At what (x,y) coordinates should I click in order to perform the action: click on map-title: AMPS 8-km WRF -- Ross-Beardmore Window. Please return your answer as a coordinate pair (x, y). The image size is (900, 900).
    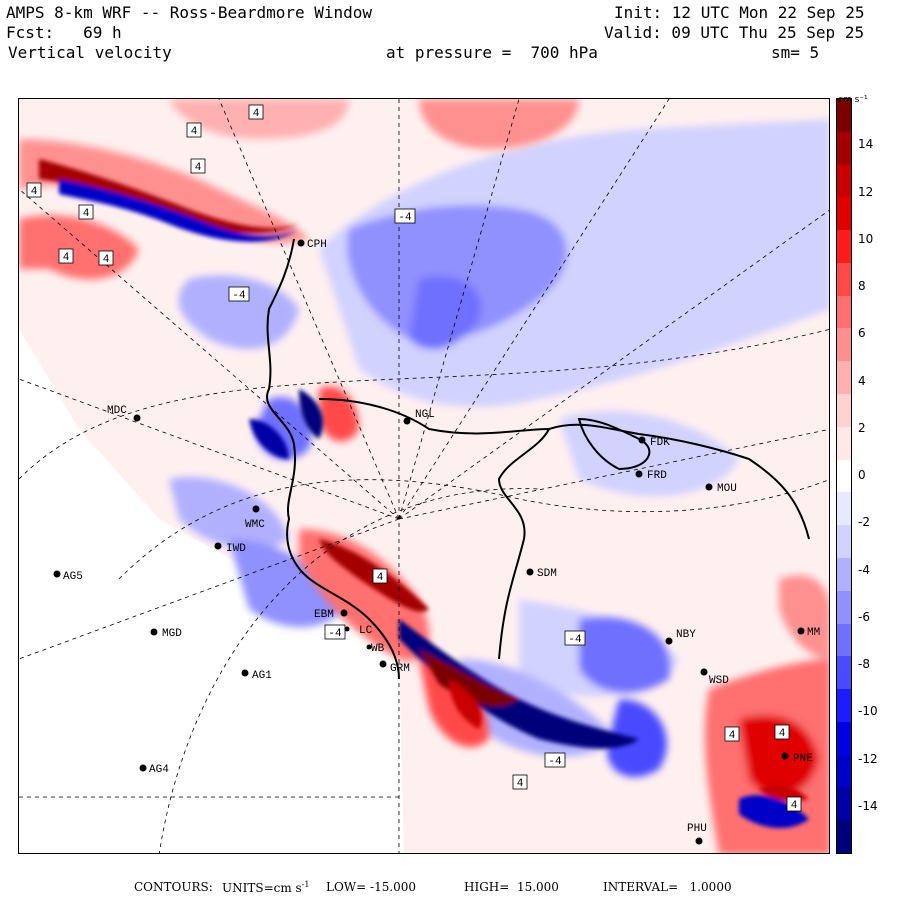
    Looking at the image, I should click on (189, 12).